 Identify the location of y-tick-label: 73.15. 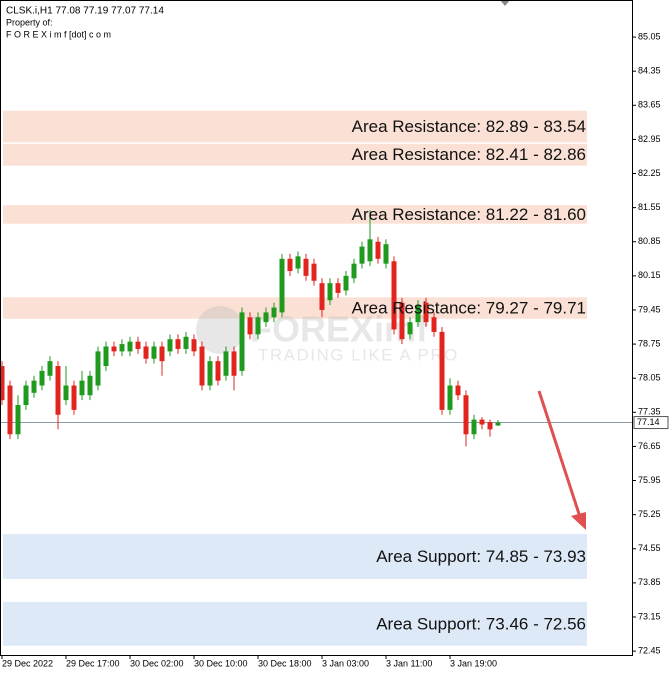
(649, 616).